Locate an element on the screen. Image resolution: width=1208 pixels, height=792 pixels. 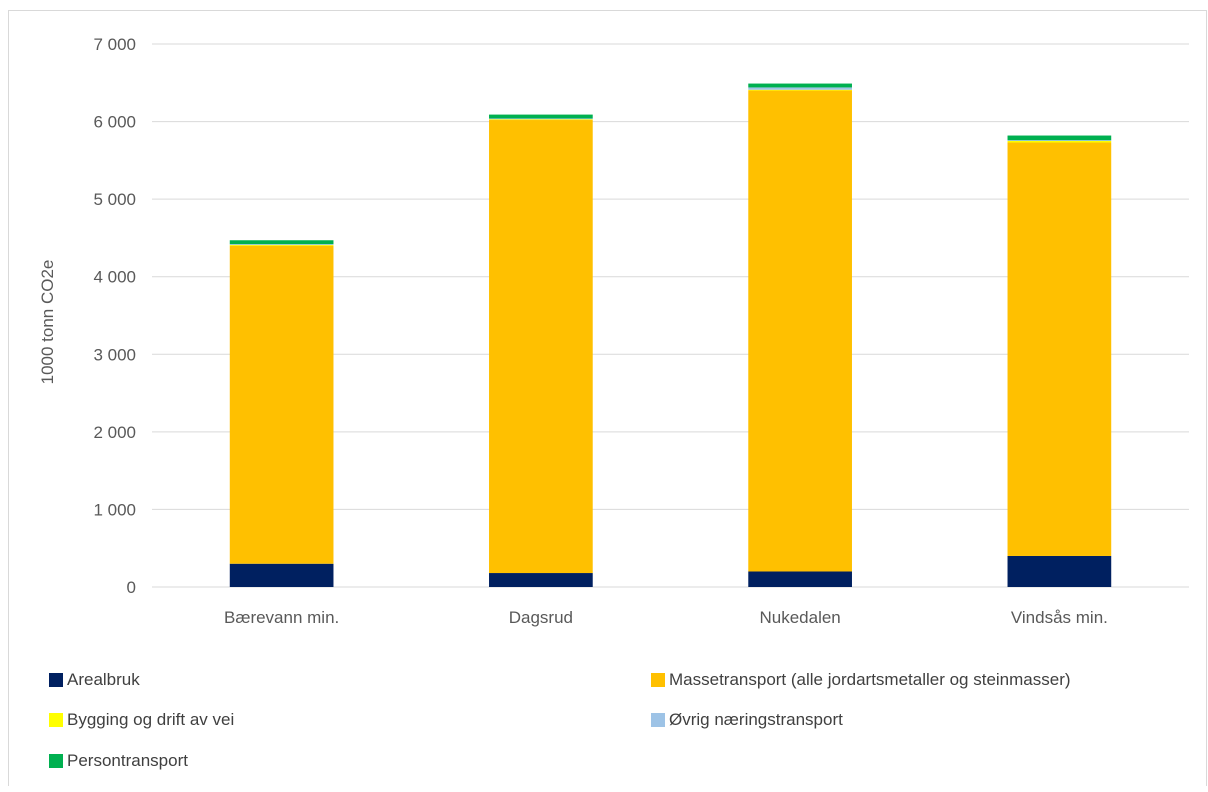
legend-item: Persontransport is located at coordinates (118, 761).